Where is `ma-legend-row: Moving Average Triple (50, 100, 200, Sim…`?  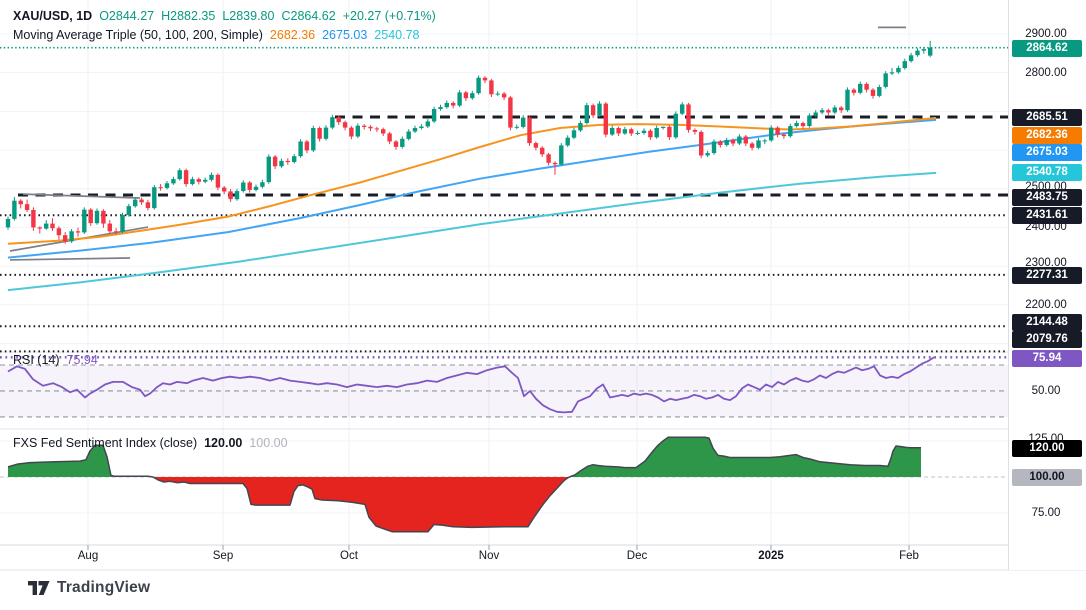
ma-legend-row: Moving Average Triple (50, 100, 200, Sim… is located at coordinates (224, 34).